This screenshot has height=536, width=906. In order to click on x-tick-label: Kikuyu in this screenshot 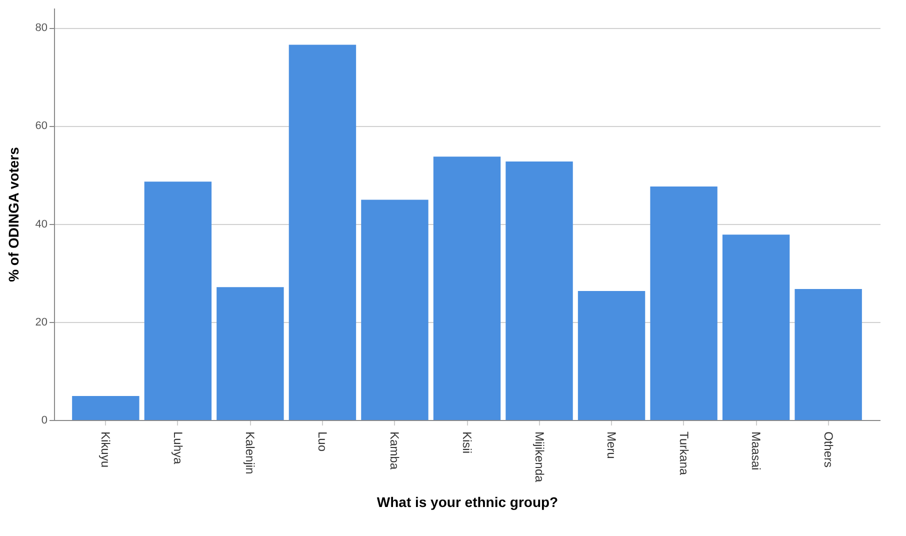, I will do `click(105, 450)`.